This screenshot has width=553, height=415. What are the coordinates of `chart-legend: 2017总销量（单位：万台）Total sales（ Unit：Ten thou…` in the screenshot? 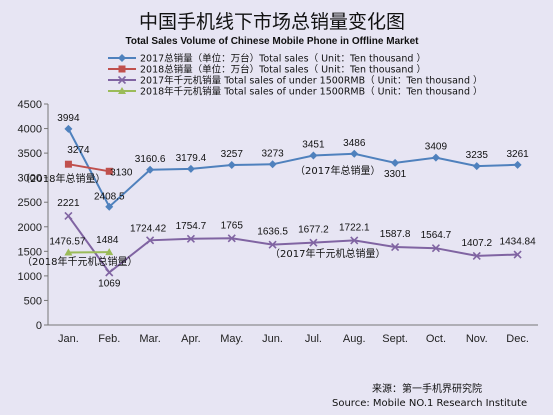 It's located at (295, 75).